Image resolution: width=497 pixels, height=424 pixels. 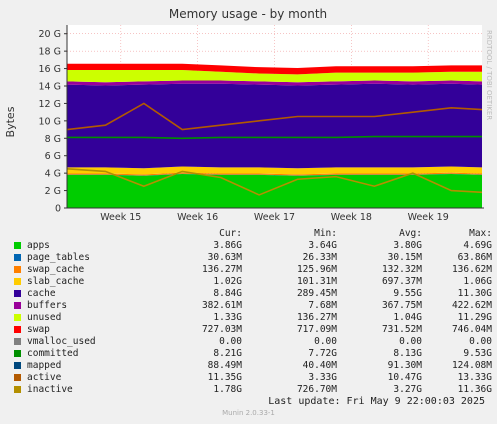 What do you see at coordinates (404, 377) in the screenshot?
I see `legend-avg-value: 10.47G` at bounding box center [404, 377].